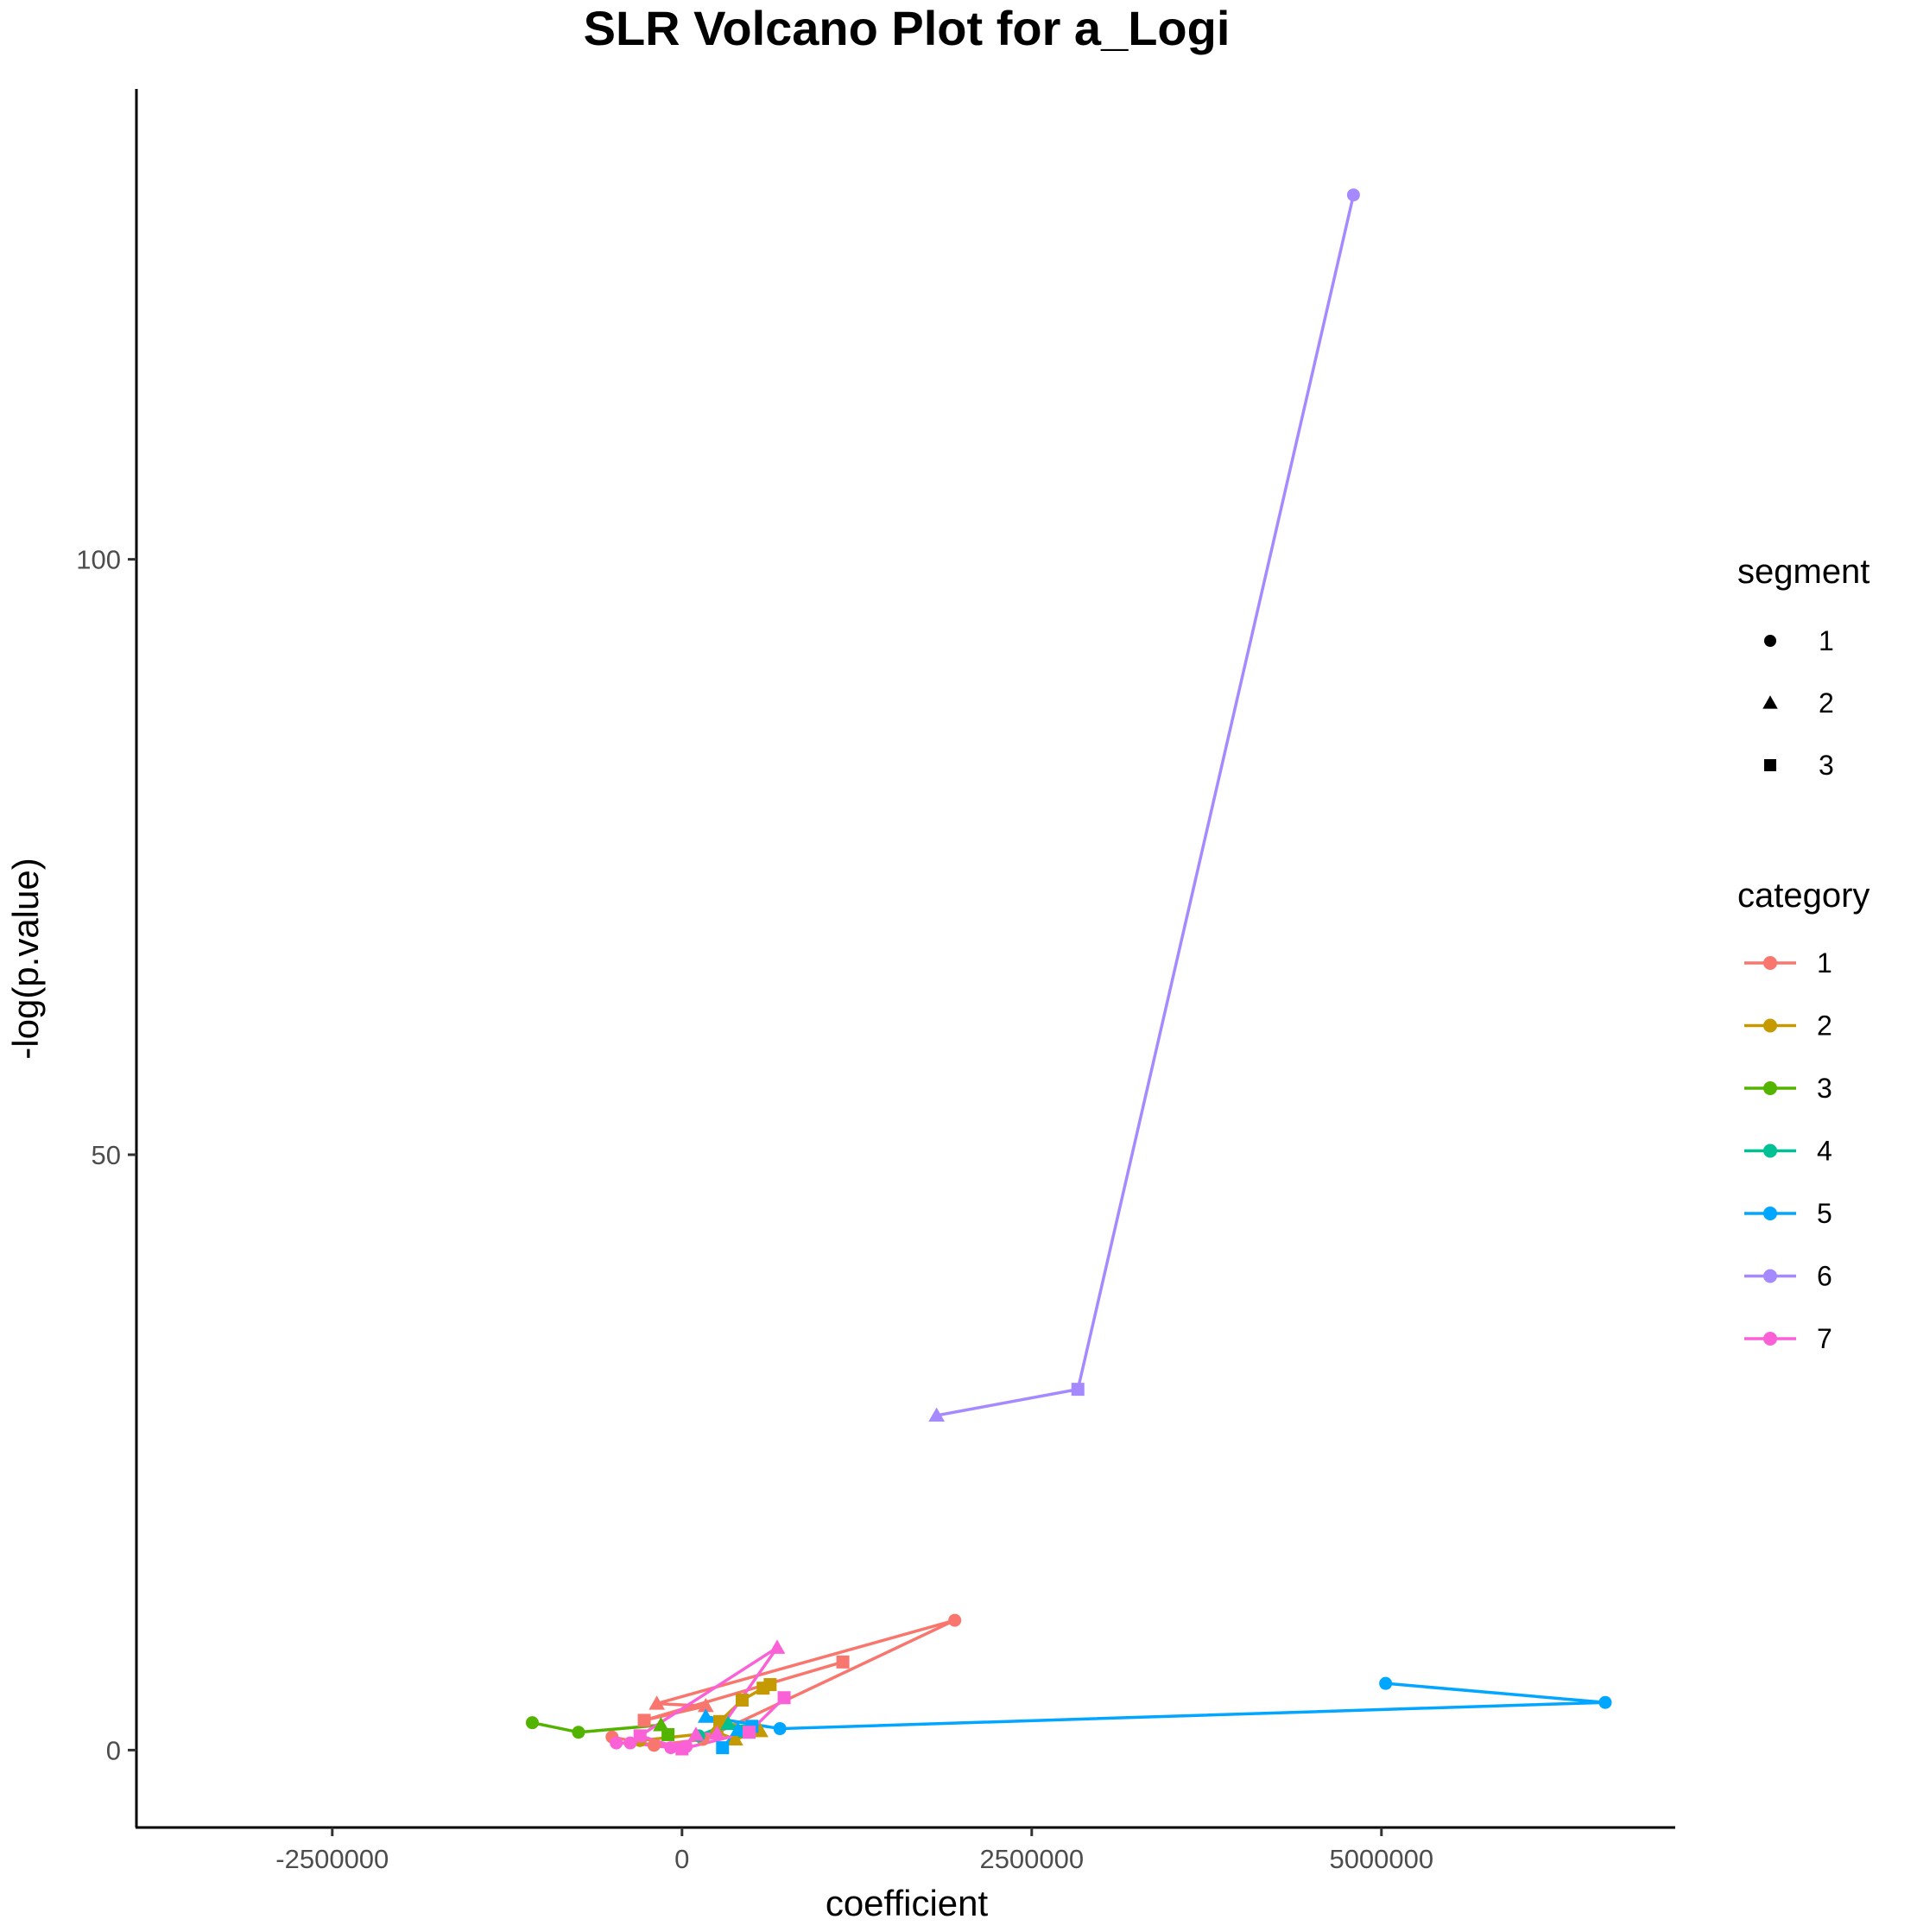 Image resolution: width=1917 pixels, height=1932 pixels. Describe the element at coordinates (1824, 1152) in the screenshot. I see `legend-label-category: 4` at that location.